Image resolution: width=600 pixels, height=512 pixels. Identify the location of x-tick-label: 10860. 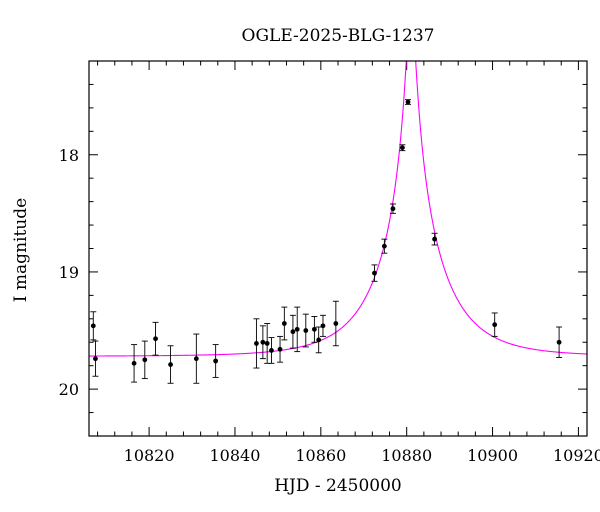
(320, 455).